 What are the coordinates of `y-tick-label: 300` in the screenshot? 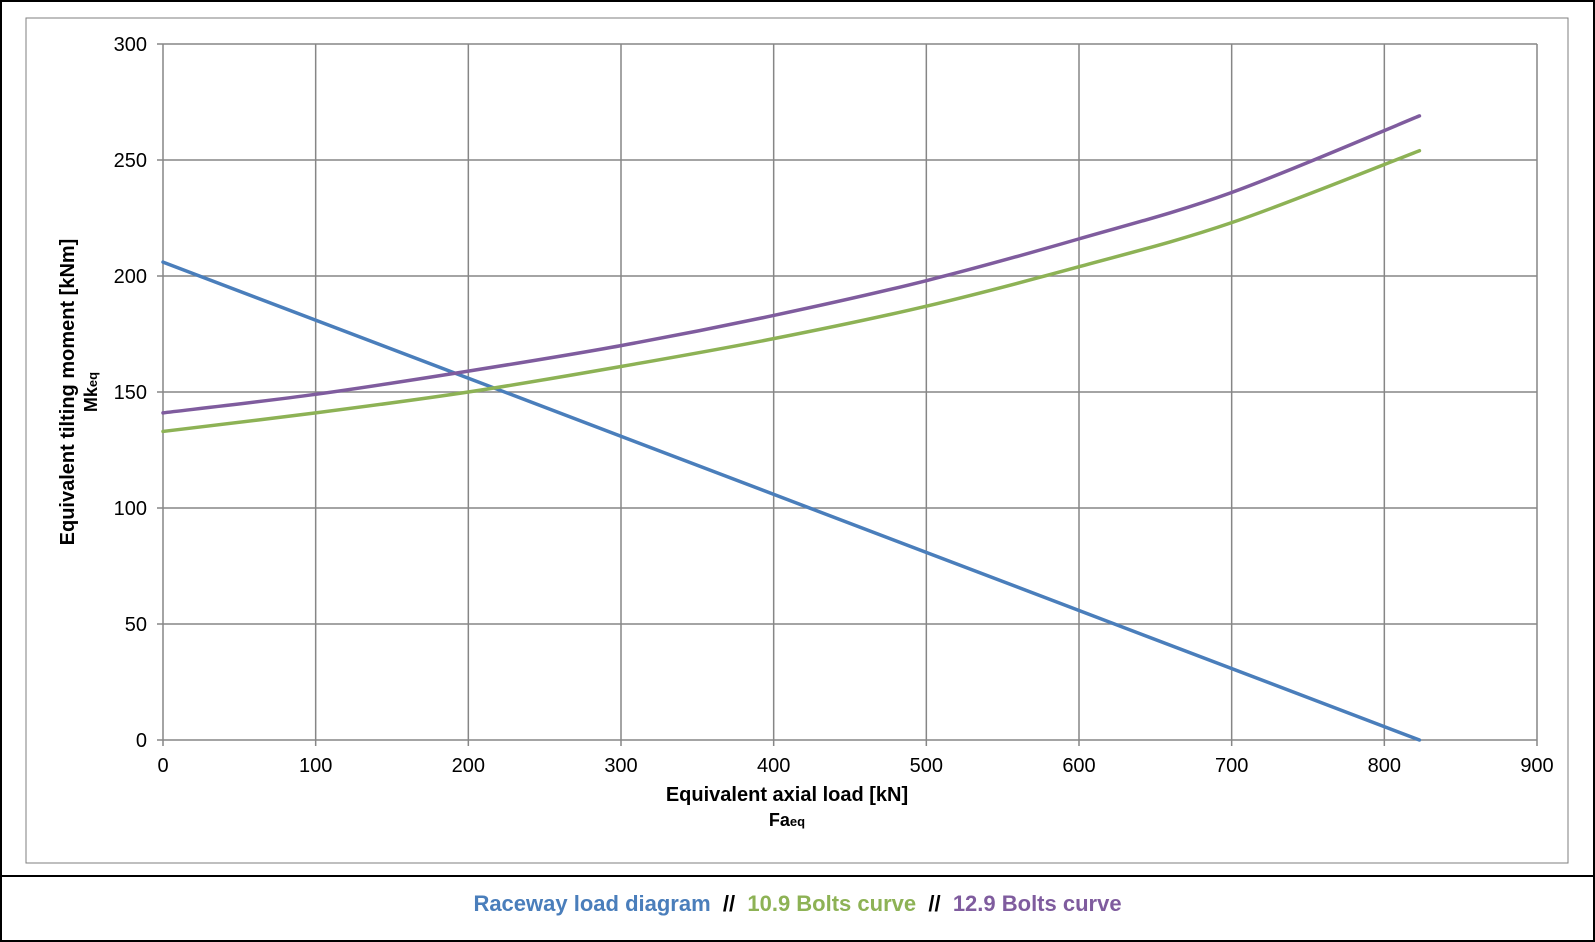 It's located at (130, 45).